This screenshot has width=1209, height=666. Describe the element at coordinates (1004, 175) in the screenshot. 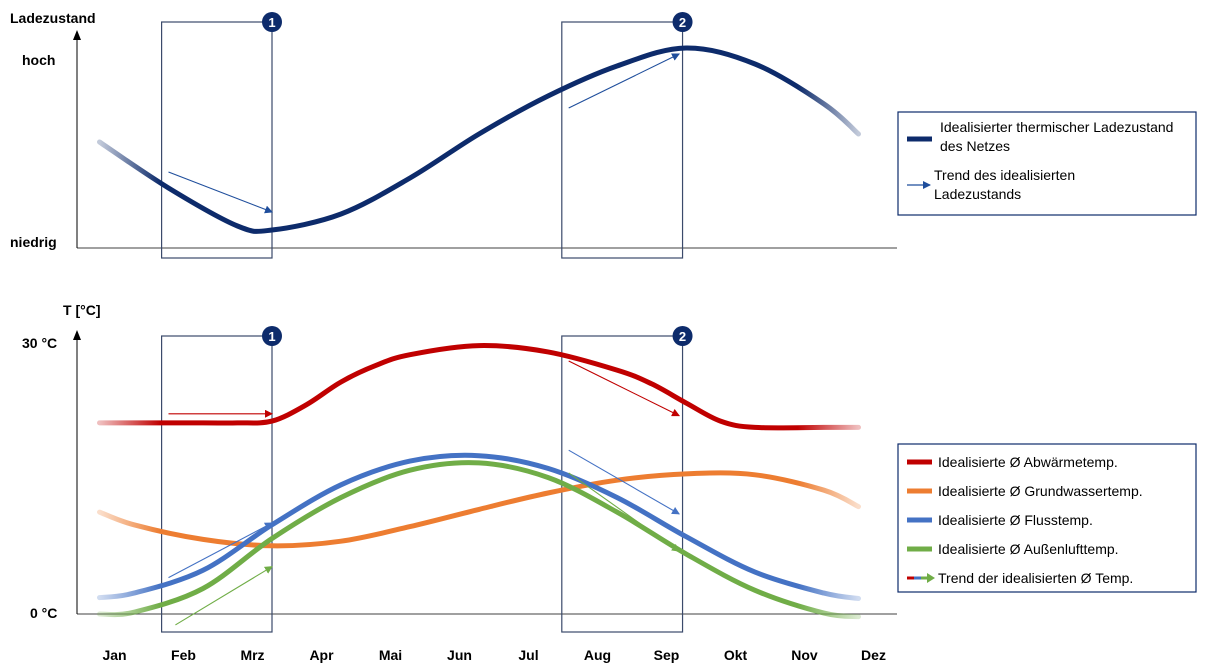

I see `legend-label-trend-top-line1: Trend des idealisierten` at that location.